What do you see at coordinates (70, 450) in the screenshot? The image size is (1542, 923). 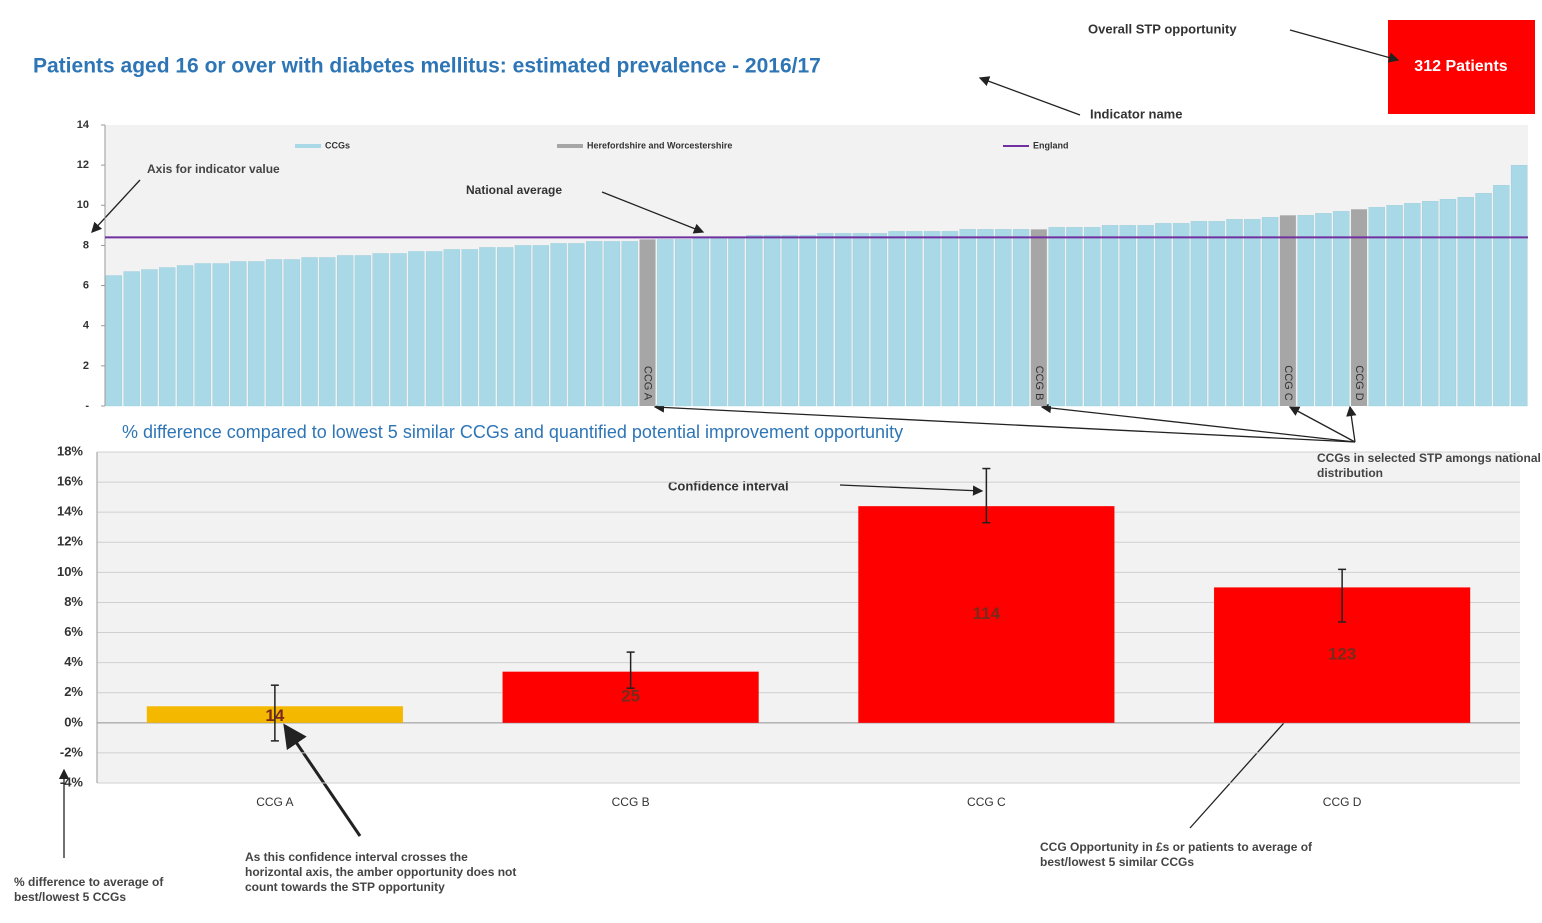 I see `y-tick-label: 18%` at bounding box center [70, 450].